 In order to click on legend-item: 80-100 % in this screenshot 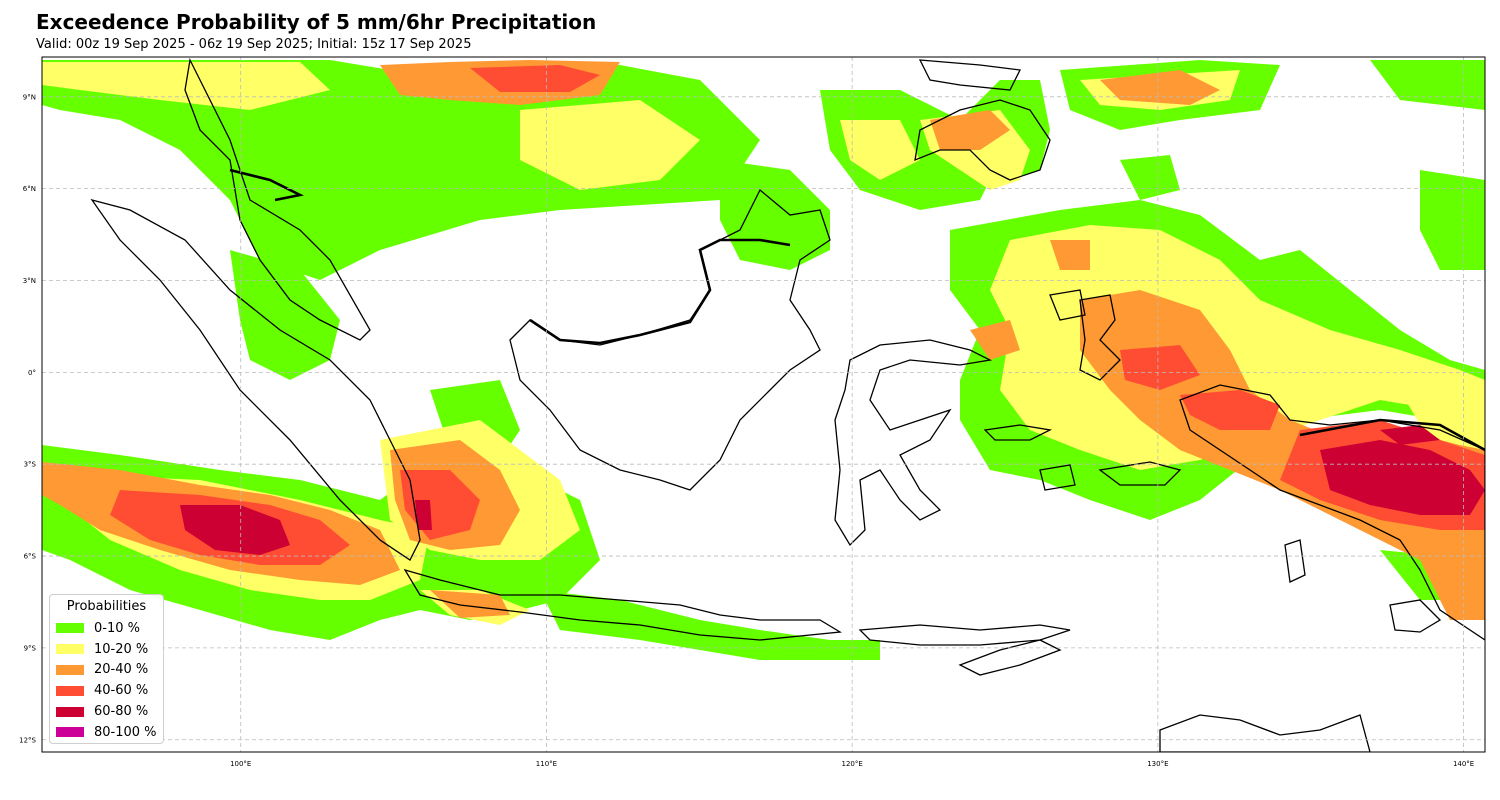, I will do `click(106, 732)`.